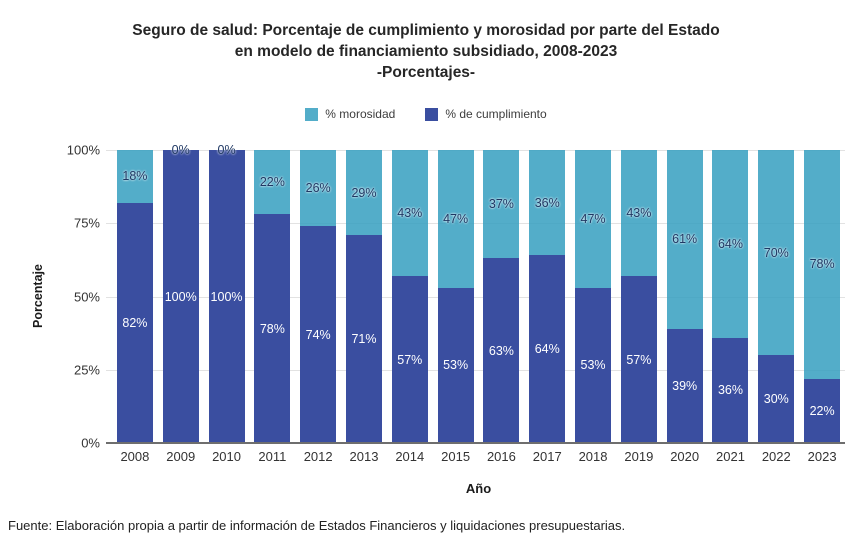  Describe the element at coordinates (364, 456) in the screenshot. I see `x-tick-2013: 2013` at that location.